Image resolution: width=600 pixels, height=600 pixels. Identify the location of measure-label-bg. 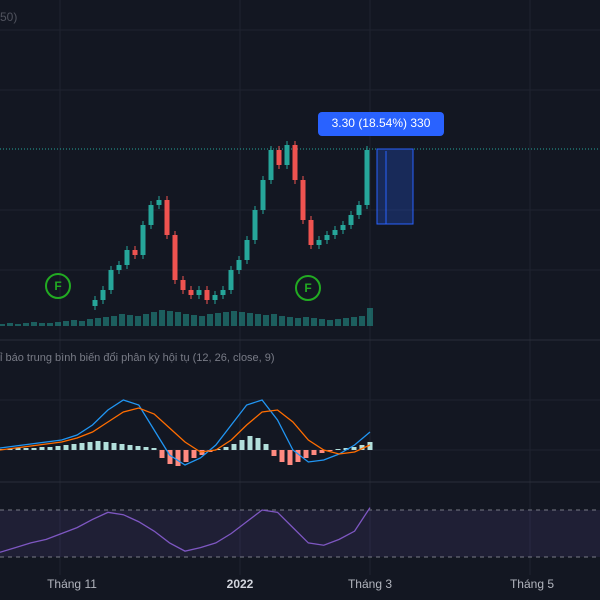
(381, 124).